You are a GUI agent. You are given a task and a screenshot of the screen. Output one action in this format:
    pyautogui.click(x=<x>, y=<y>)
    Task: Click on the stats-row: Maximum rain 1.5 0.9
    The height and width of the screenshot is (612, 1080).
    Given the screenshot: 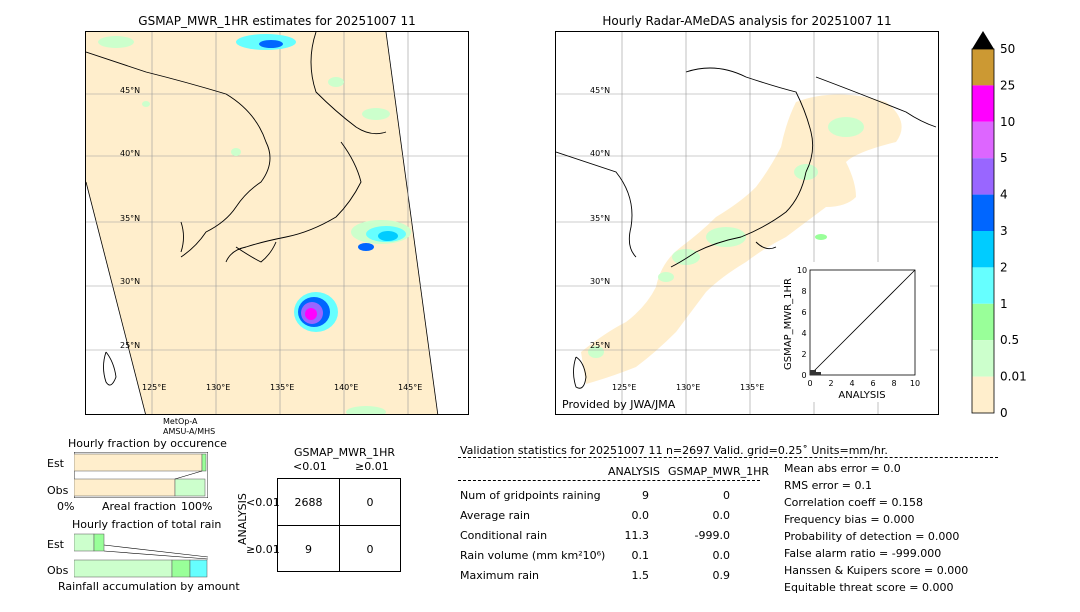 What is the action you would take?
    pyautogui.click(x=610, y=579)
    